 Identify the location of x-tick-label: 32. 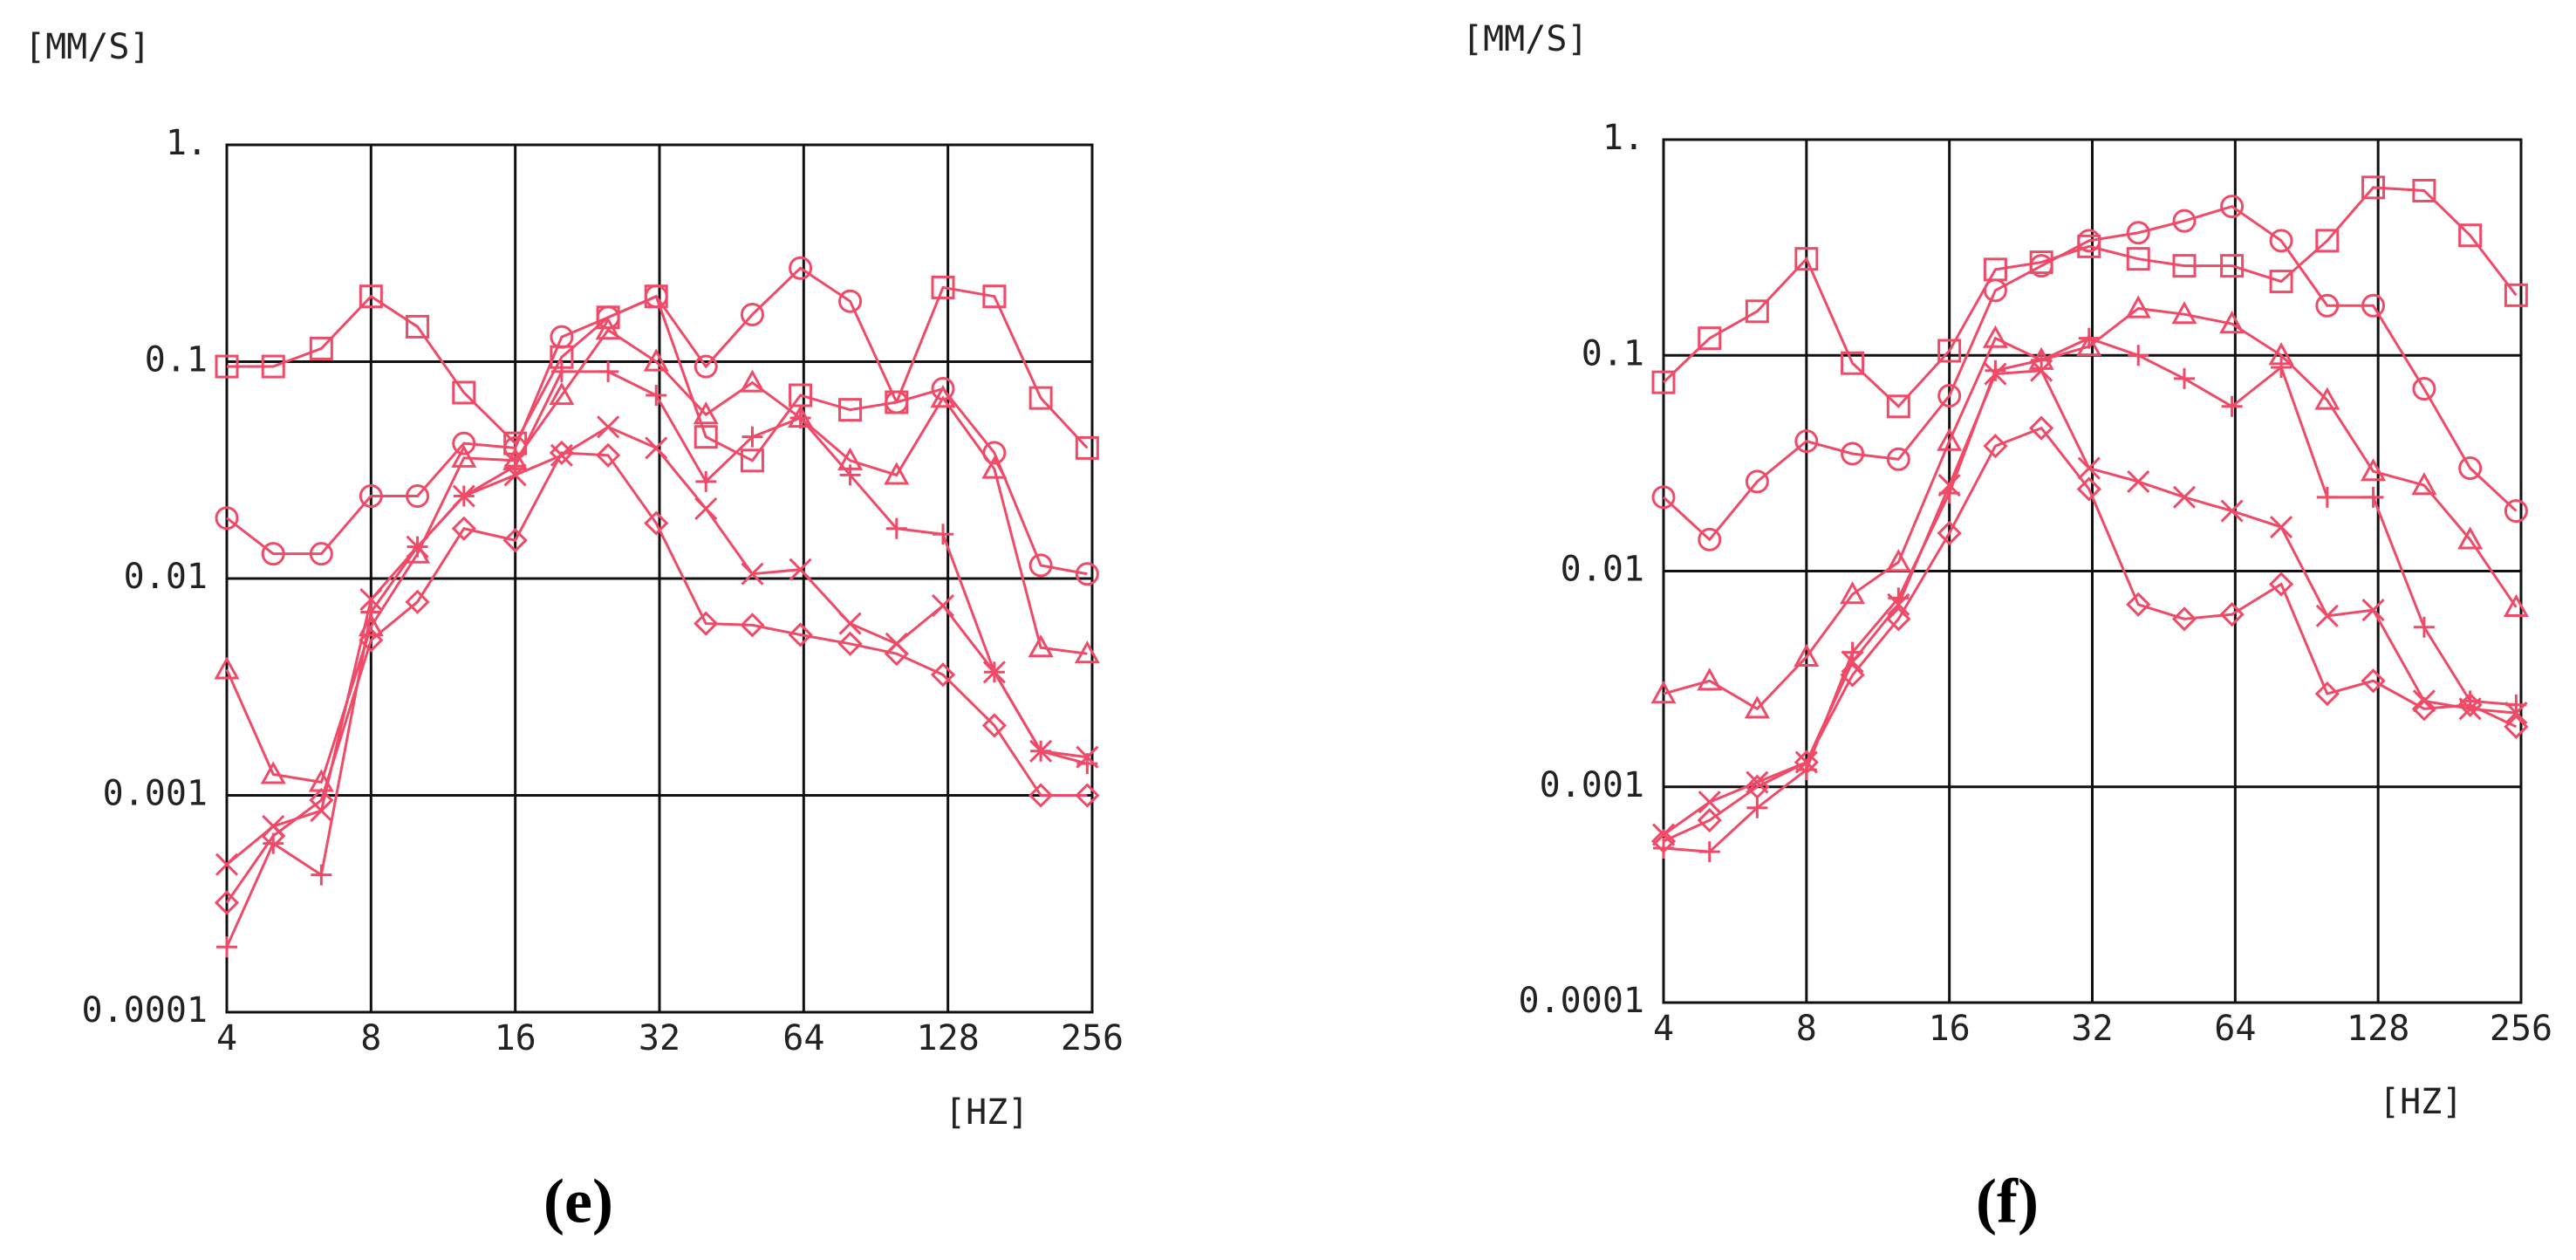
(2092, 1029).